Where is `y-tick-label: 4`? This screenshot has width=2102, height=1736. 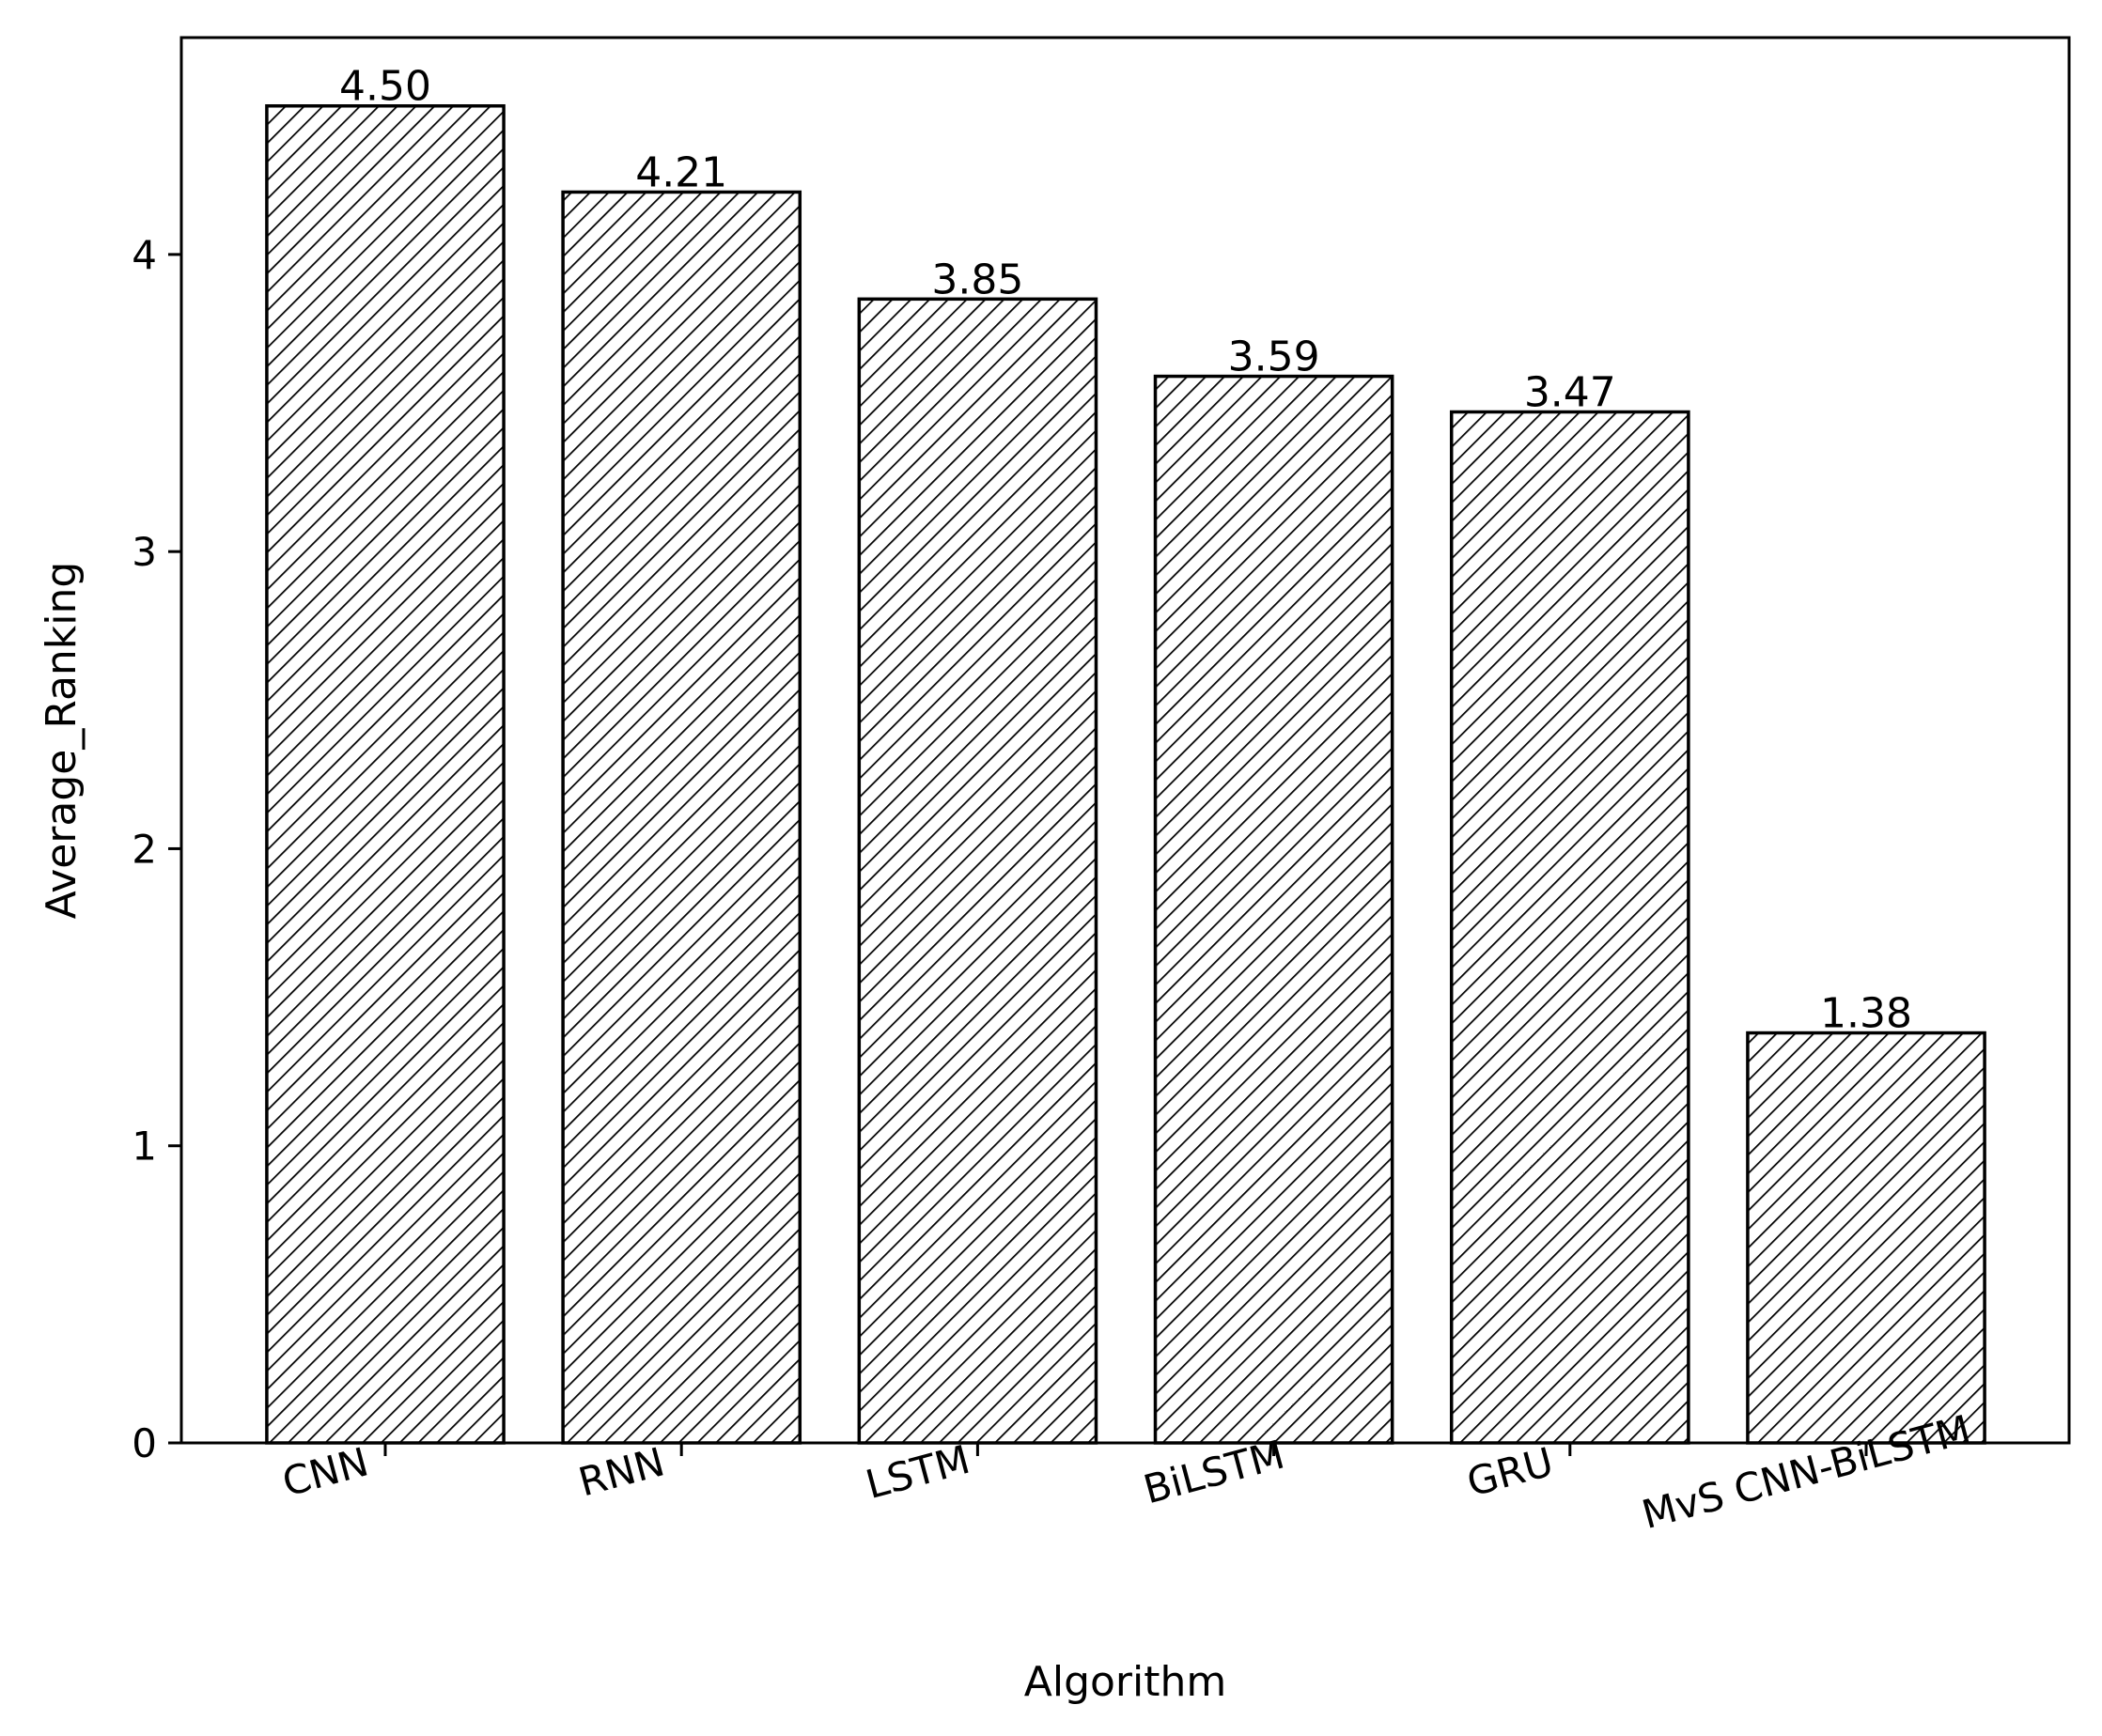 y-tick-label: 4 is located at coordinates (145, 255).